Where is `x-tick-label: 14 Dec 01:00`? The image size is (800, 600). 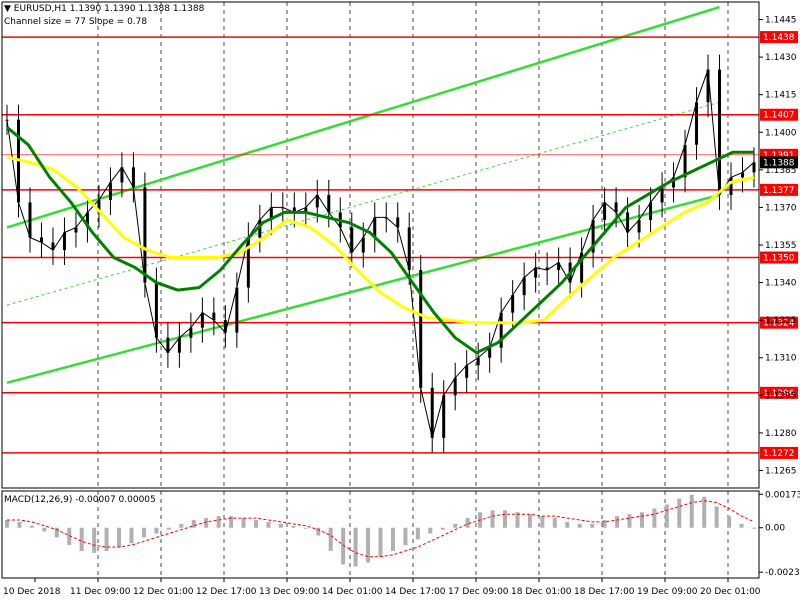 x-tick-label: 14 Dec 01:00 is located at coordinates (352, 592).